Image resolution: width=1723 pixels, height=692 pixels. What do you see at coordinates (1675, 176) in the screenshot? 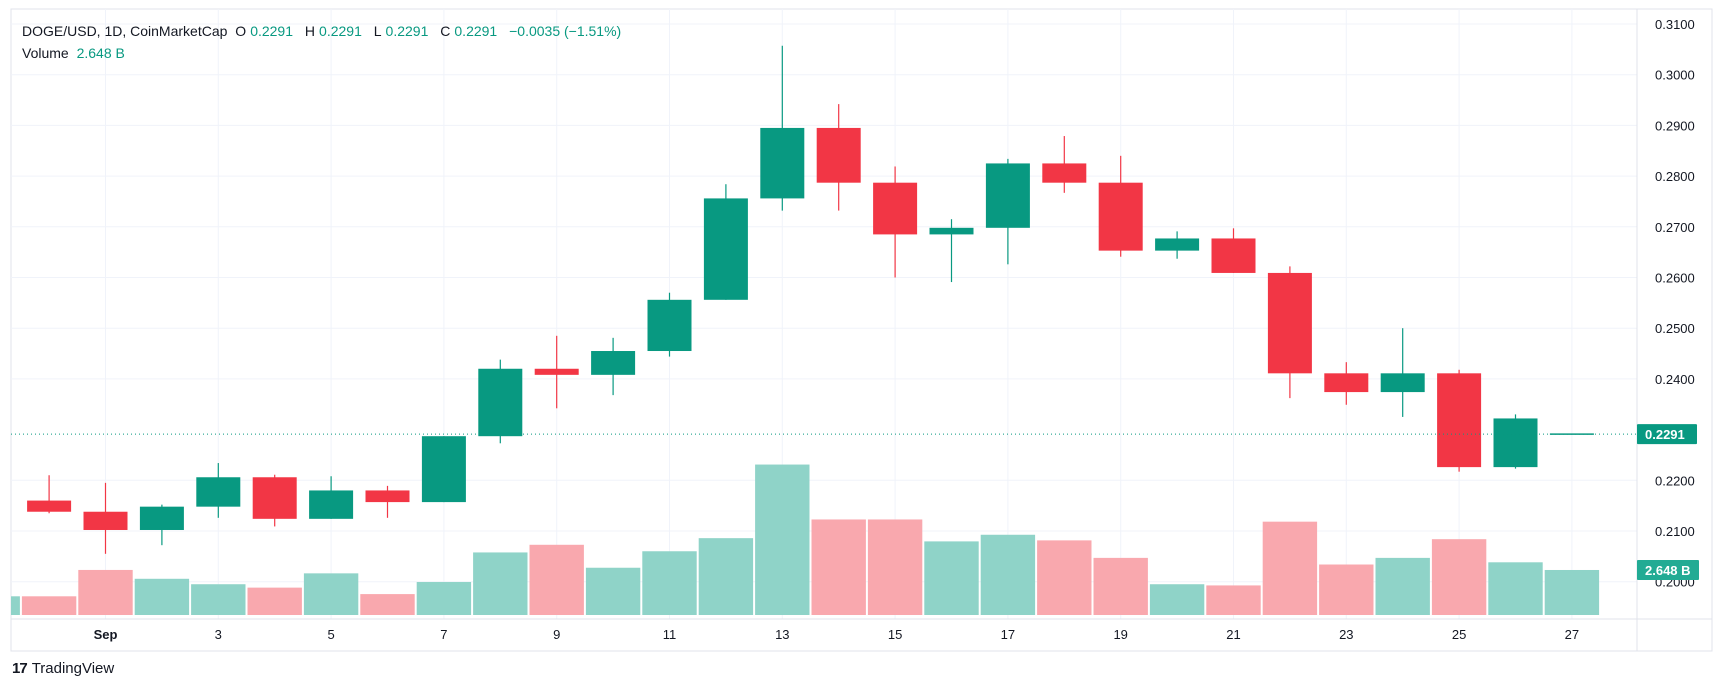
I see `y-tick-label: 0.2800` at bounding box center [1675, 176].